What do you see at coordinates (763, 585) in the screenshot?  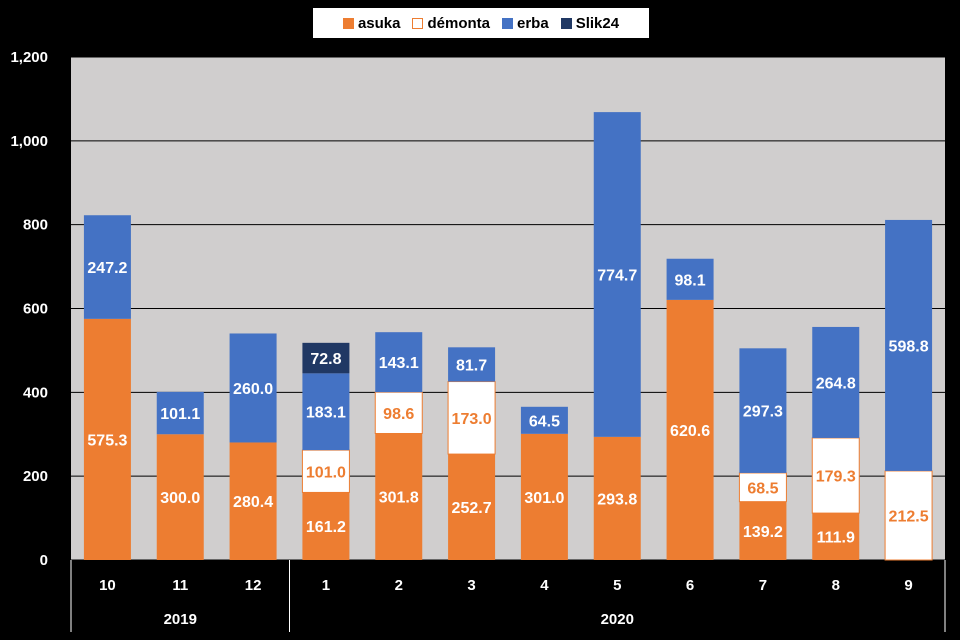 I see `x-tick-label: 7` at bounding box center [763, 585].